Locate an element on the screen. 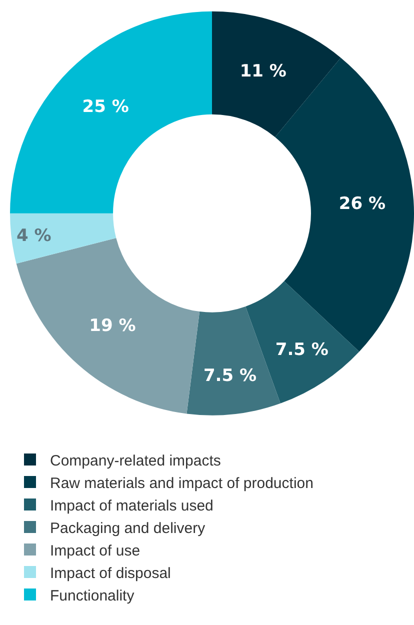 The height and width of the screenshot is (625, 414). legend-label: Packaging and delivery is located at coordinates (128, 528).